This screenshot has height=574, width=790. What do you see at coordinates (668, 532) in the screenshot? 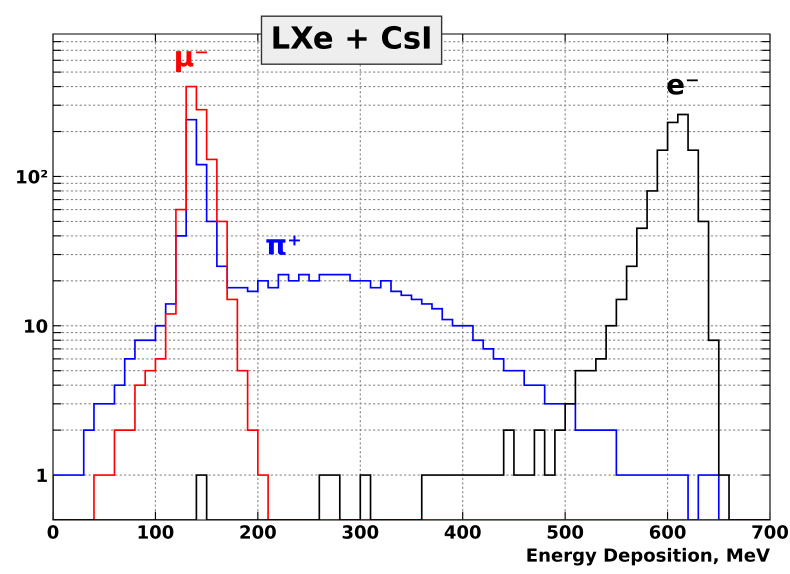
I see `x-tick-label: 600` at bounding box center [668, 532].